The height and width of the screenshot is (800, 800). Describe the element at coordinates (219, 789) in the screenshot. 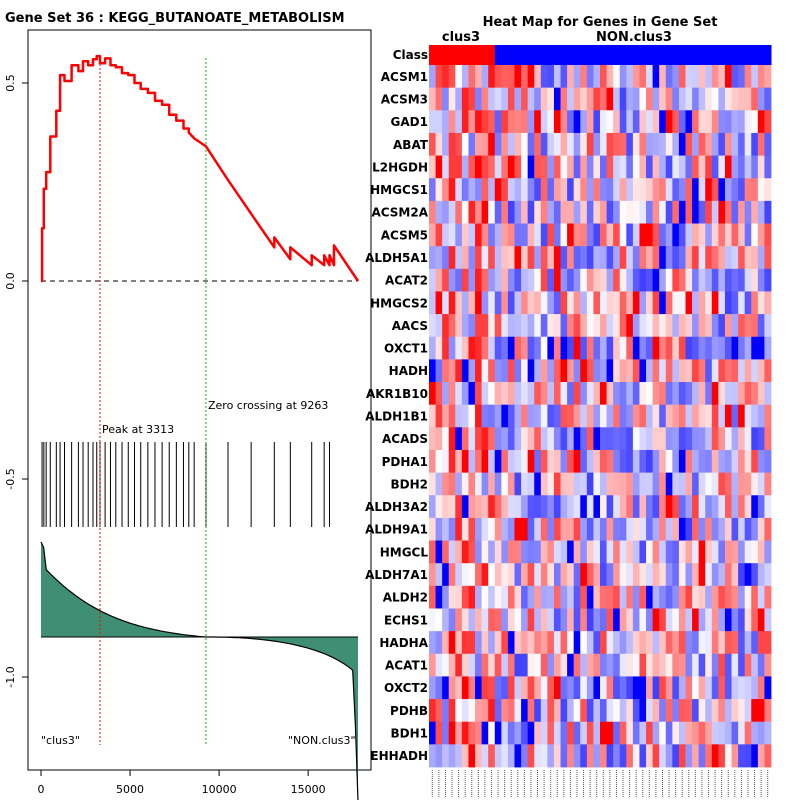

I see `x-tick-label: 10000` at that location.